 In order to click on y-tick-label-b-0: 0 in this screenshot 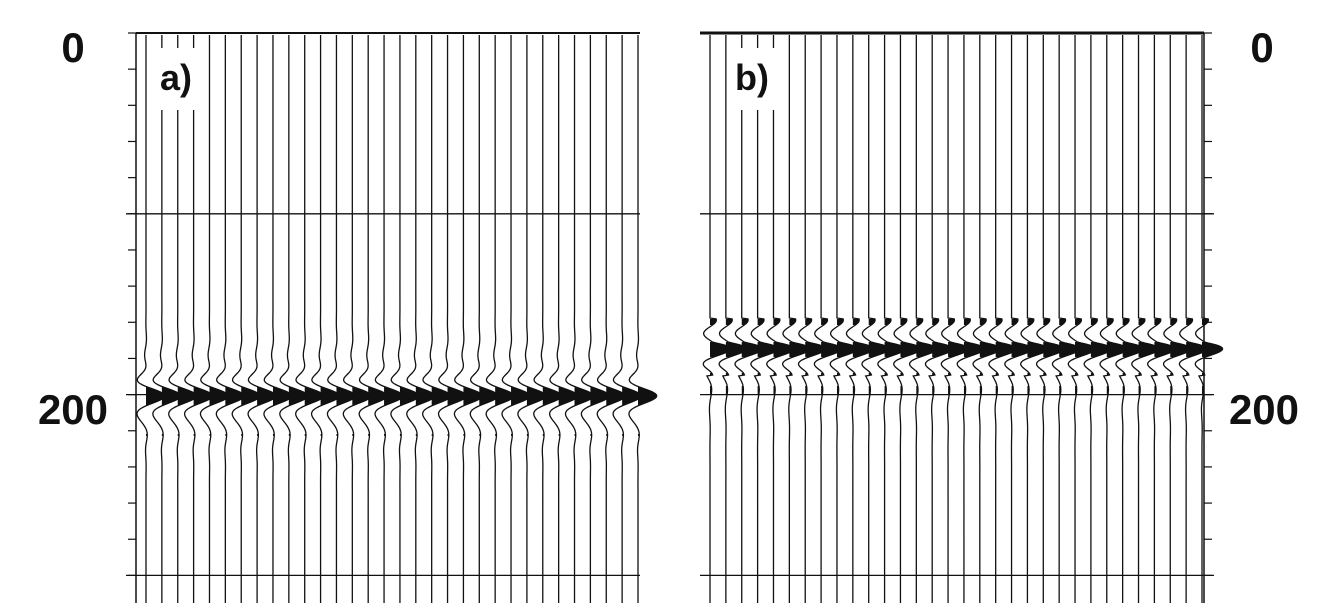, I will do `click(1261, 47)`.